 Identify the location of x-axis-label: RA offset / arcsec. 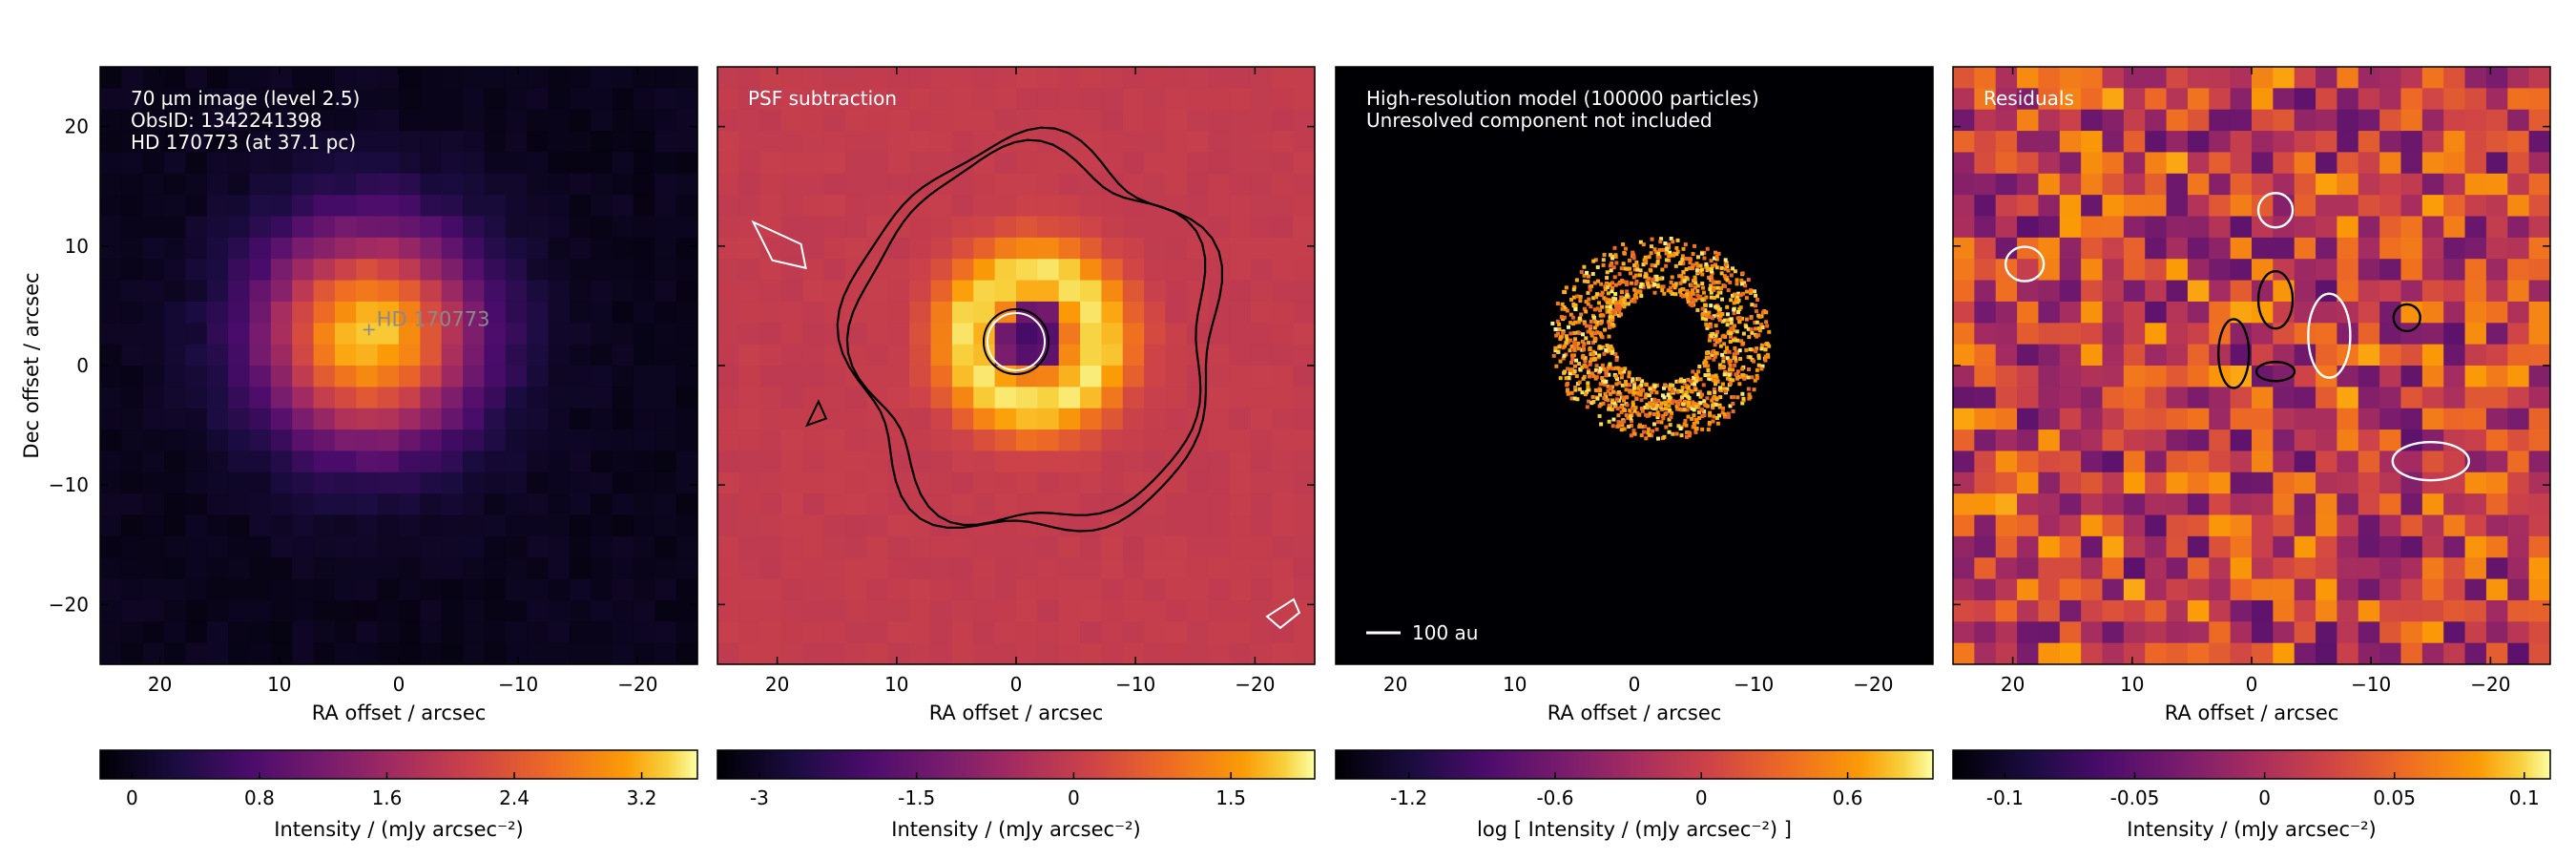
(2252, 713).